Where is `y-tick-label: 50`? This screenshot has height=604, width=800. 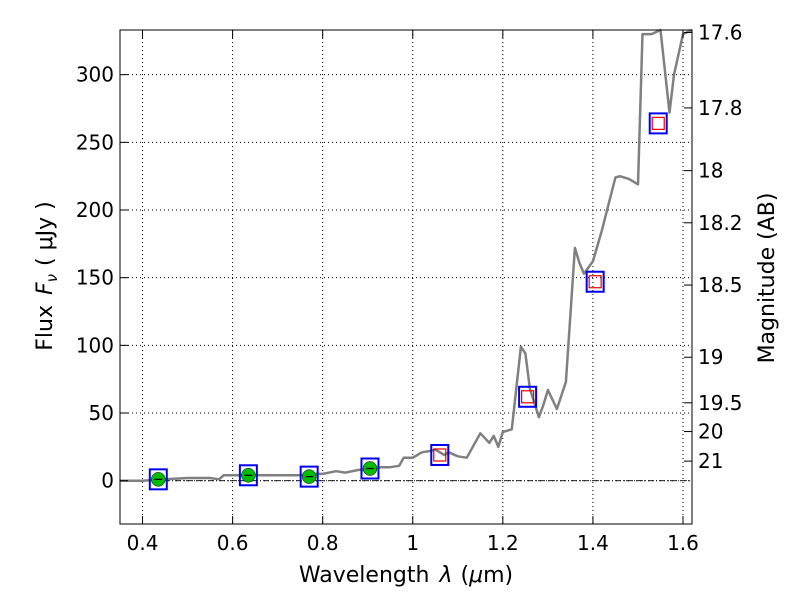 y-tick-label: 50 is located at coordinates (101, 413).